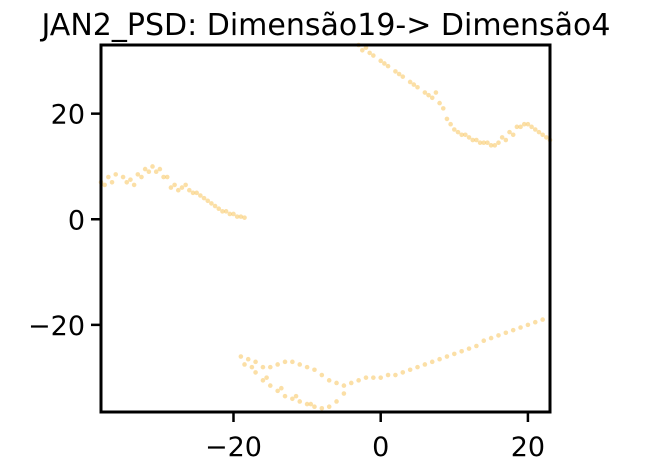  I want to click on x-tick-label: 0, so click(380, 447).